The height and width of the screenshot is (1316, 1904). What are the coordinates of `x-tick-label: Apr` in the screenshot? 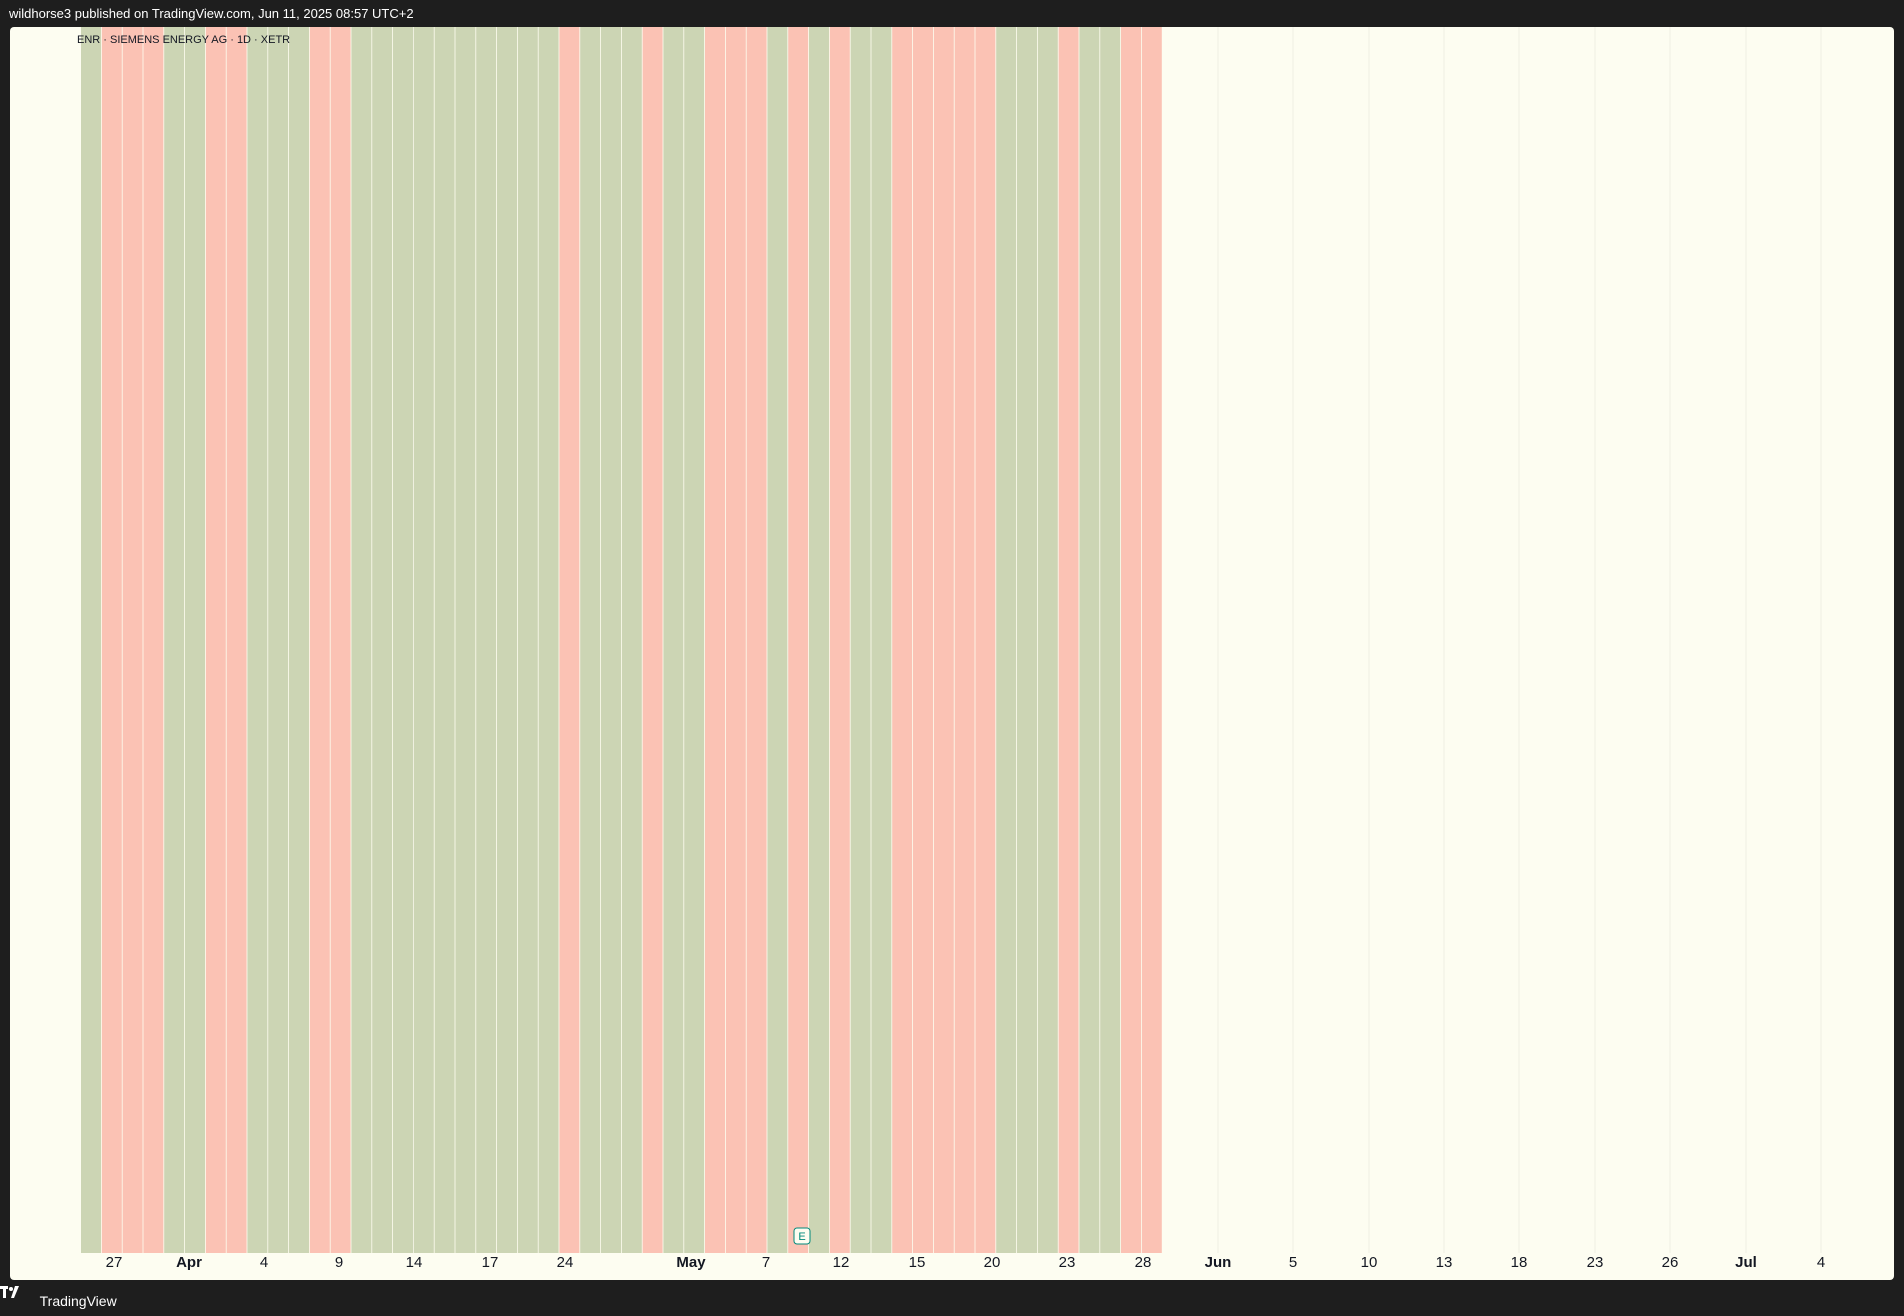 It's located at (189, 1262).